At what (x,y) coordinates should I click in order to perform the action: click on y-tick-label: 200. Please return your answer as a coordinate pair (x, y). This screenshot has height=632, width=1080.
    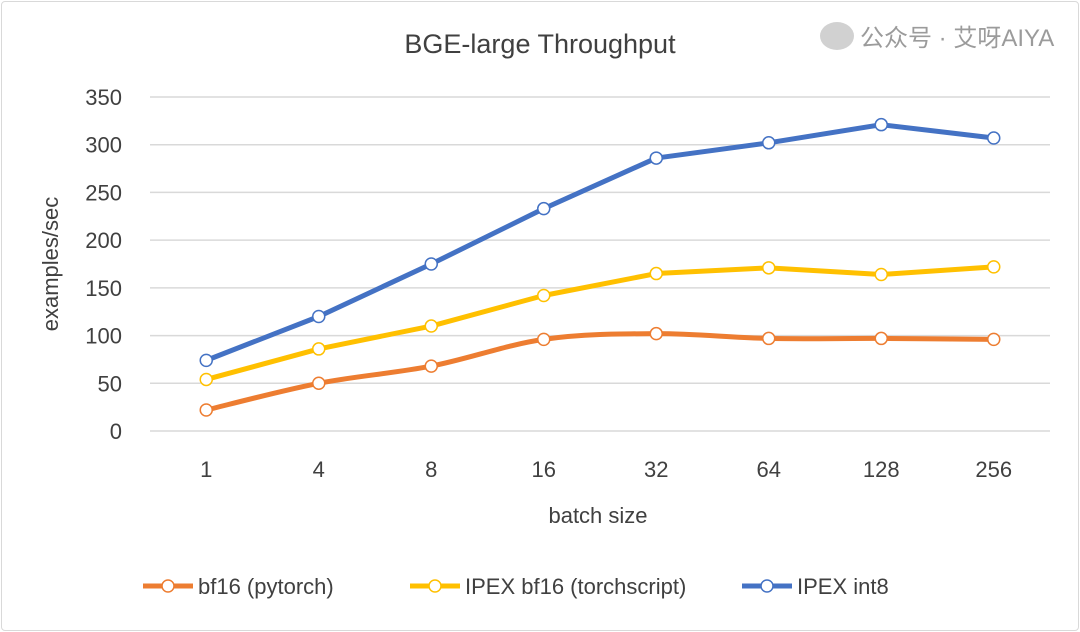
    Looking at the image, I should click on (103, 240).